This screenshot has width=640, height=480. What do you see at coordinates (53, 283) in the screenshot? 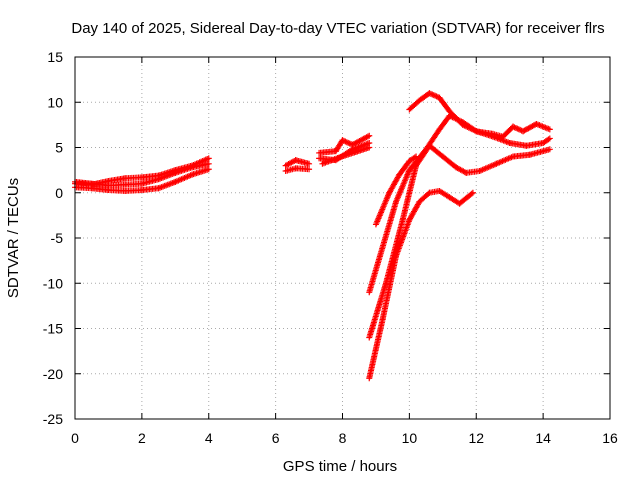
I see `y-tick-label: -10` at bounding box center [53, 283].